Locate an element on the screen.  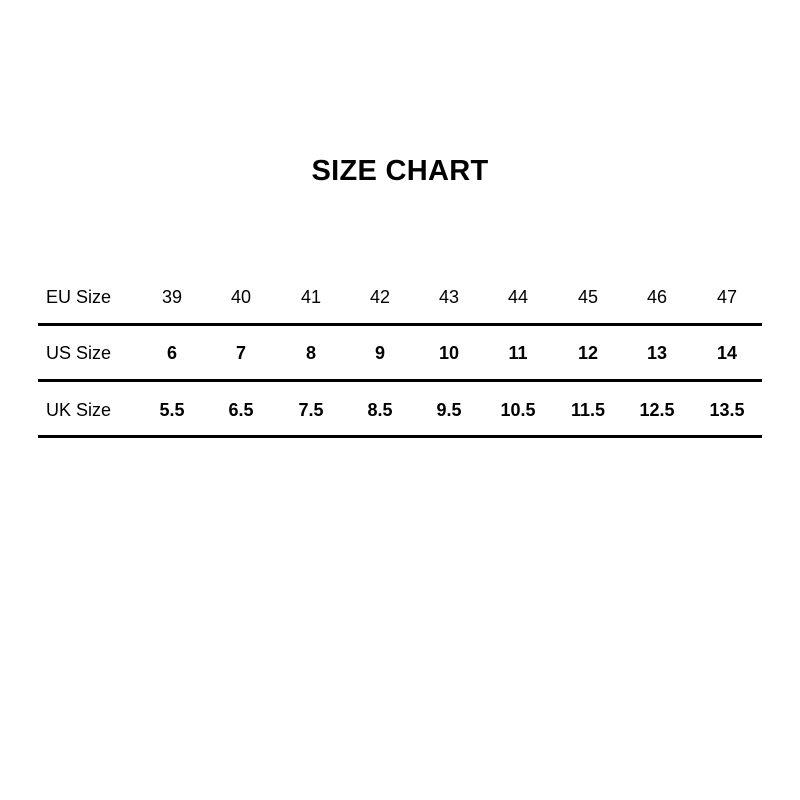
table-cell: 11 is located at coordinates (518, 353).